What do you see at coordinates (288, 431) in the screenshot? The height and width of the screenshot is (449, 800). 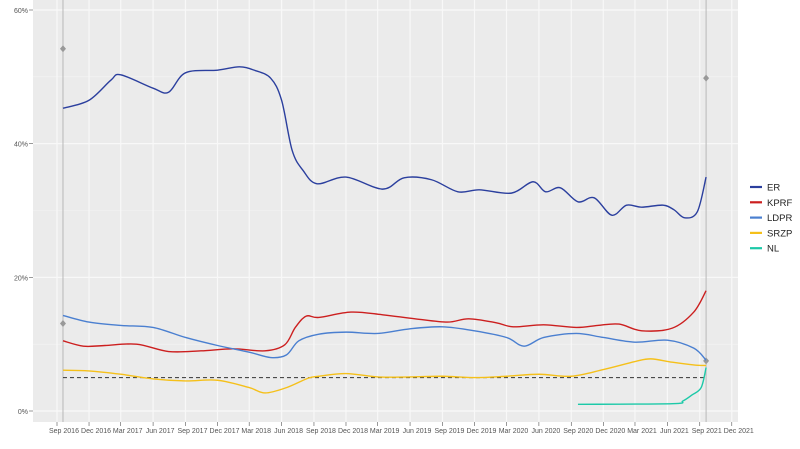 I see `x-tick-label: Jun 2018` at bounding box center [288, 431].